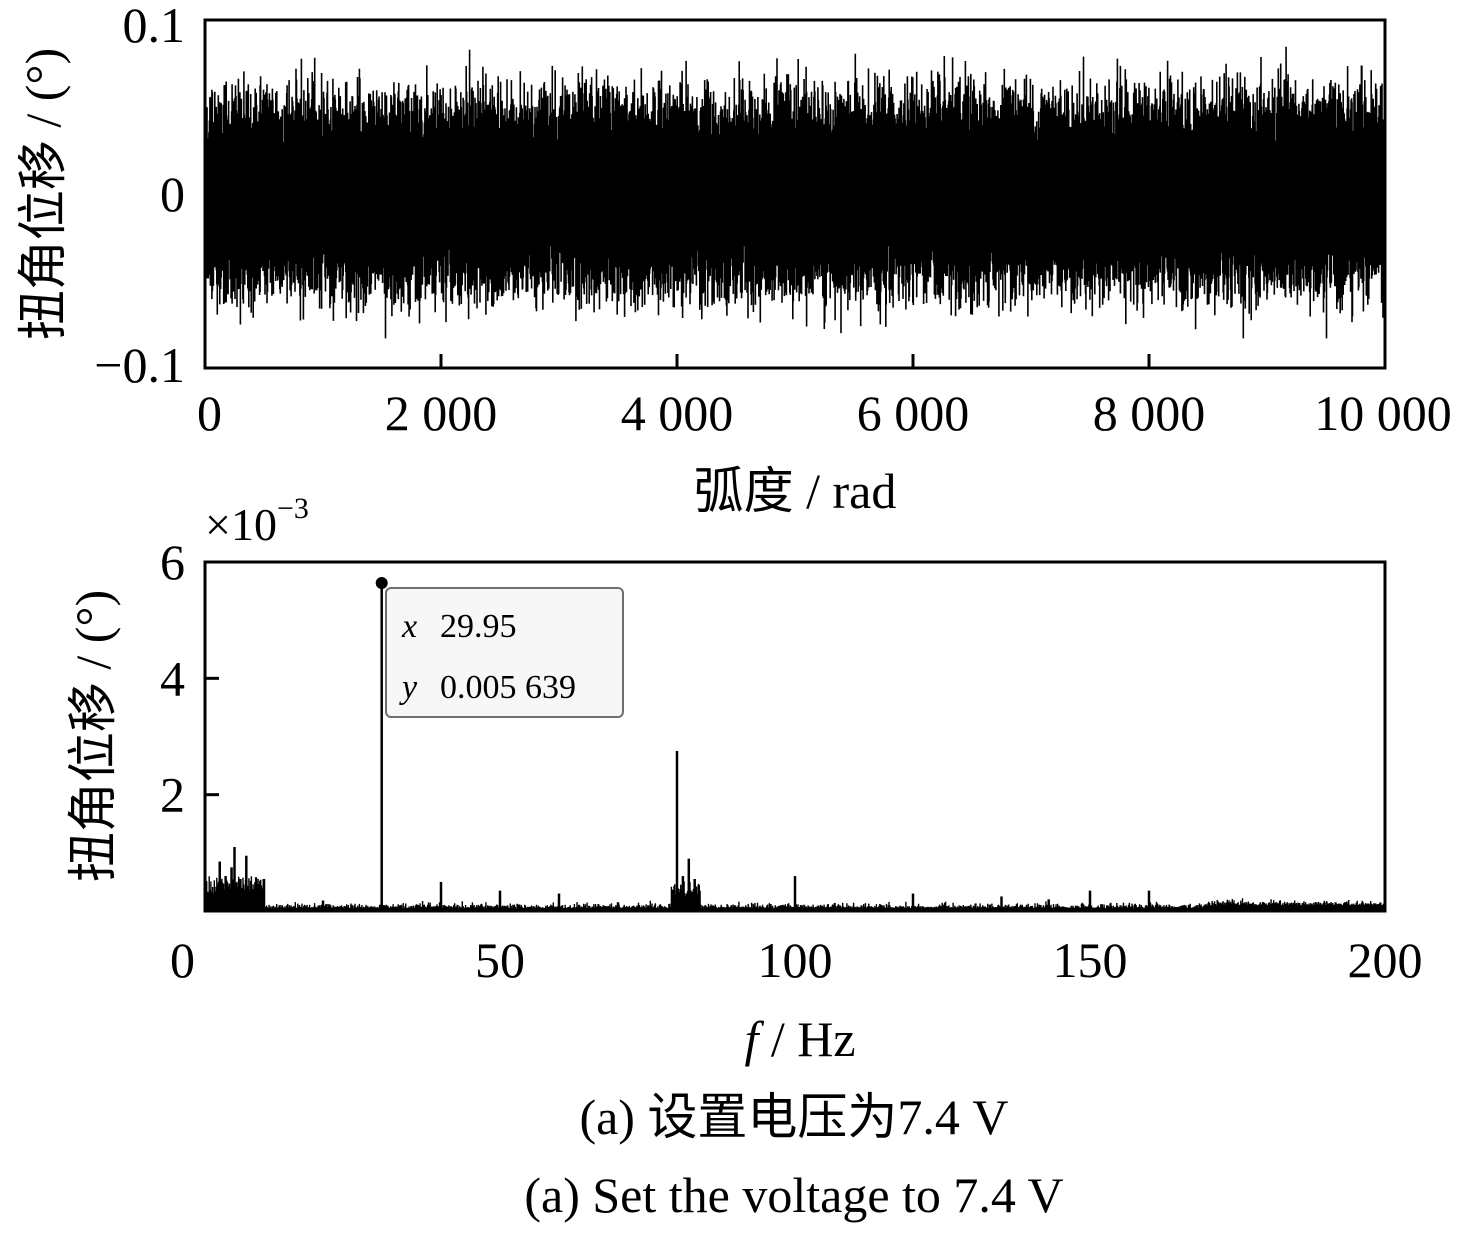  I want to click on spectrum-x-tick-label: 150, so click(1090, 960).